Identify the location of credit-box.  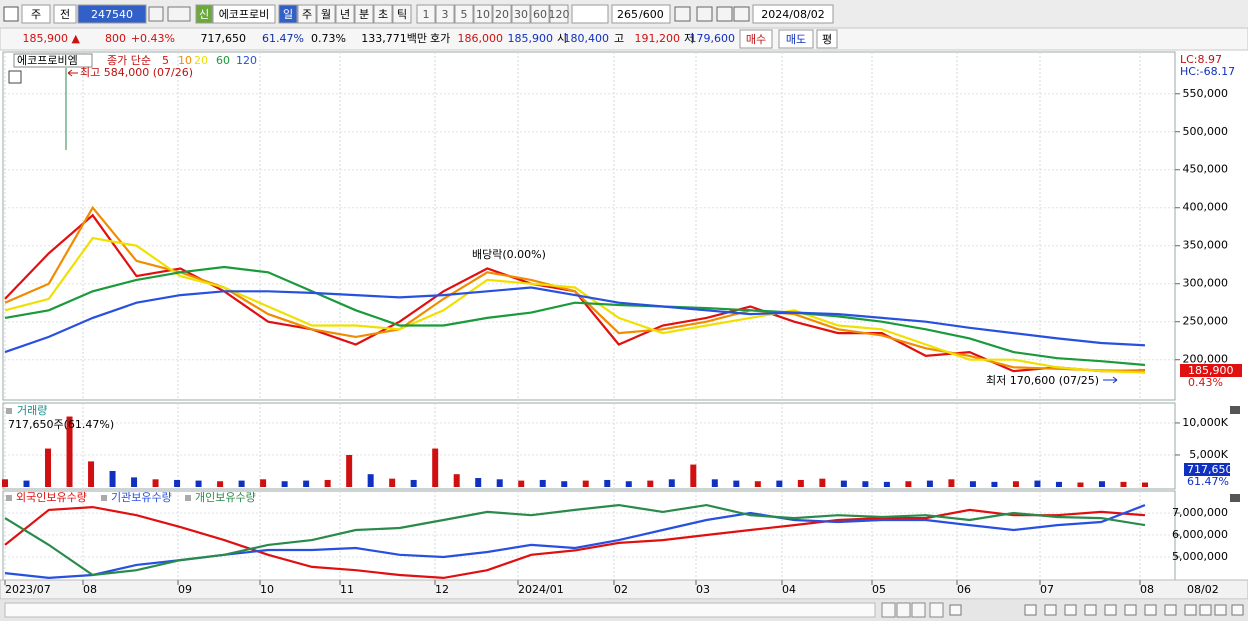
(204, 14).